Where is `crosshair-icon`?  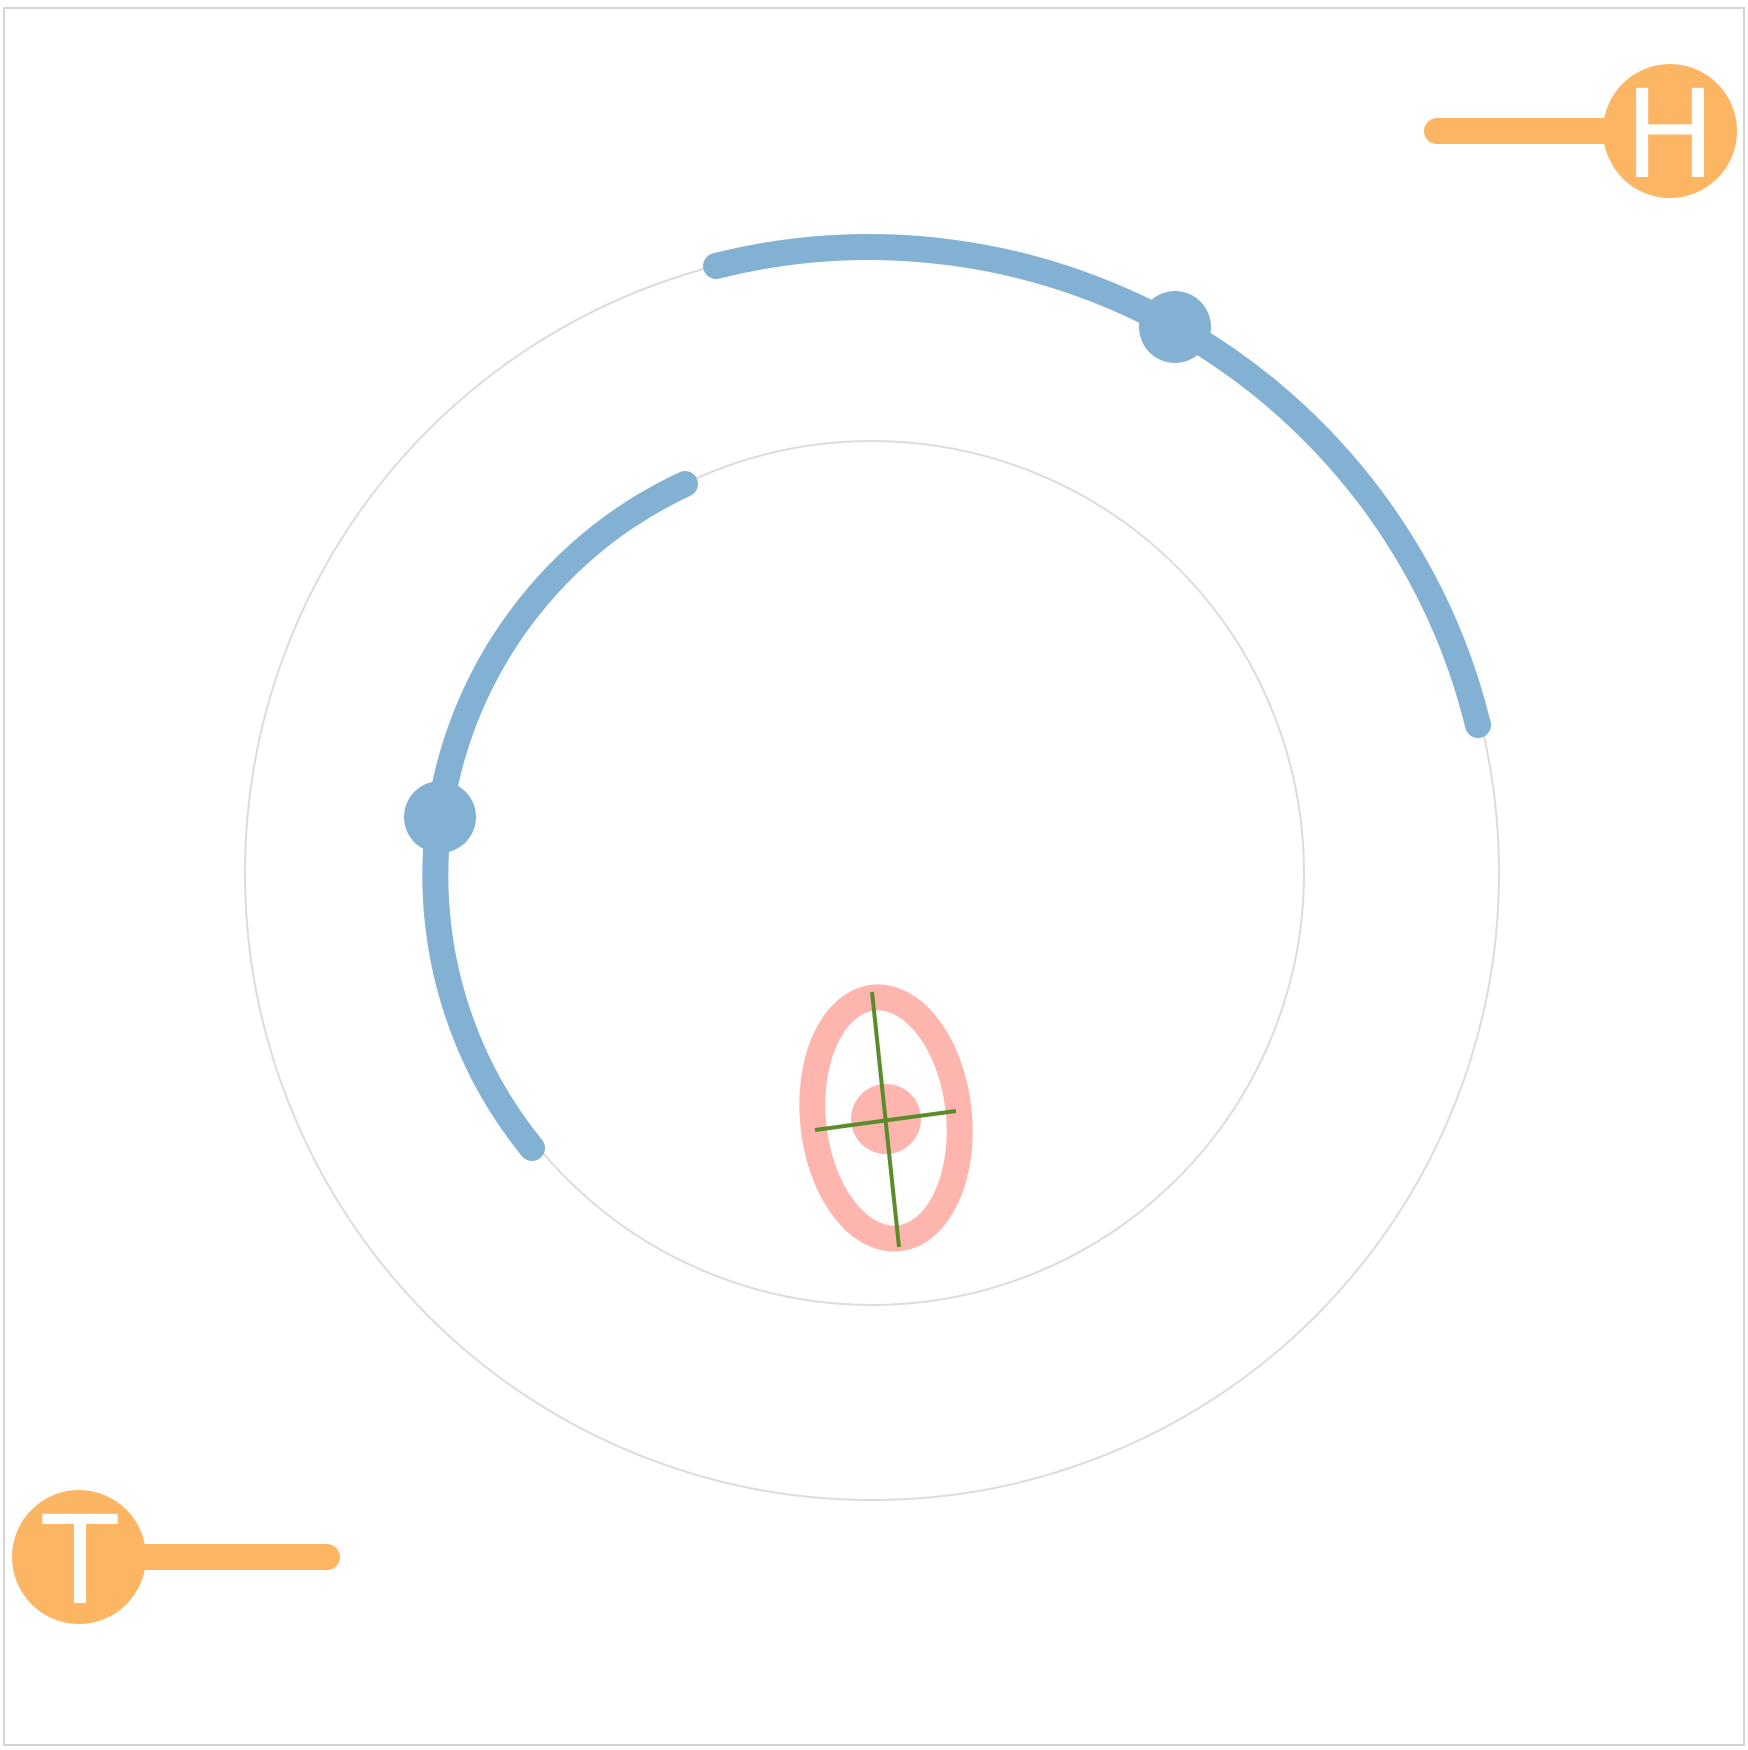 crosshair-icon is located at coordinates (885, 1119).